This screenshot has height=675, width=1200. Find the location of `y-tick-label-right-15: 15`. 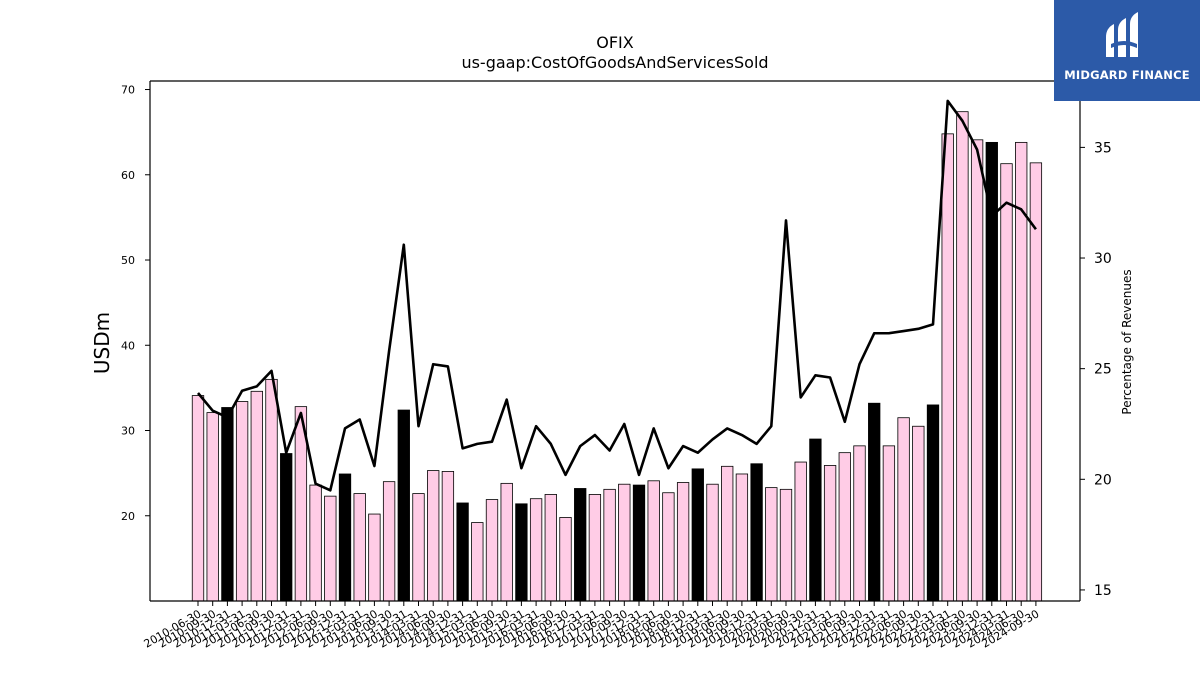

y-tick-label-right-15: 15 is located at coordinates (1103, 591).